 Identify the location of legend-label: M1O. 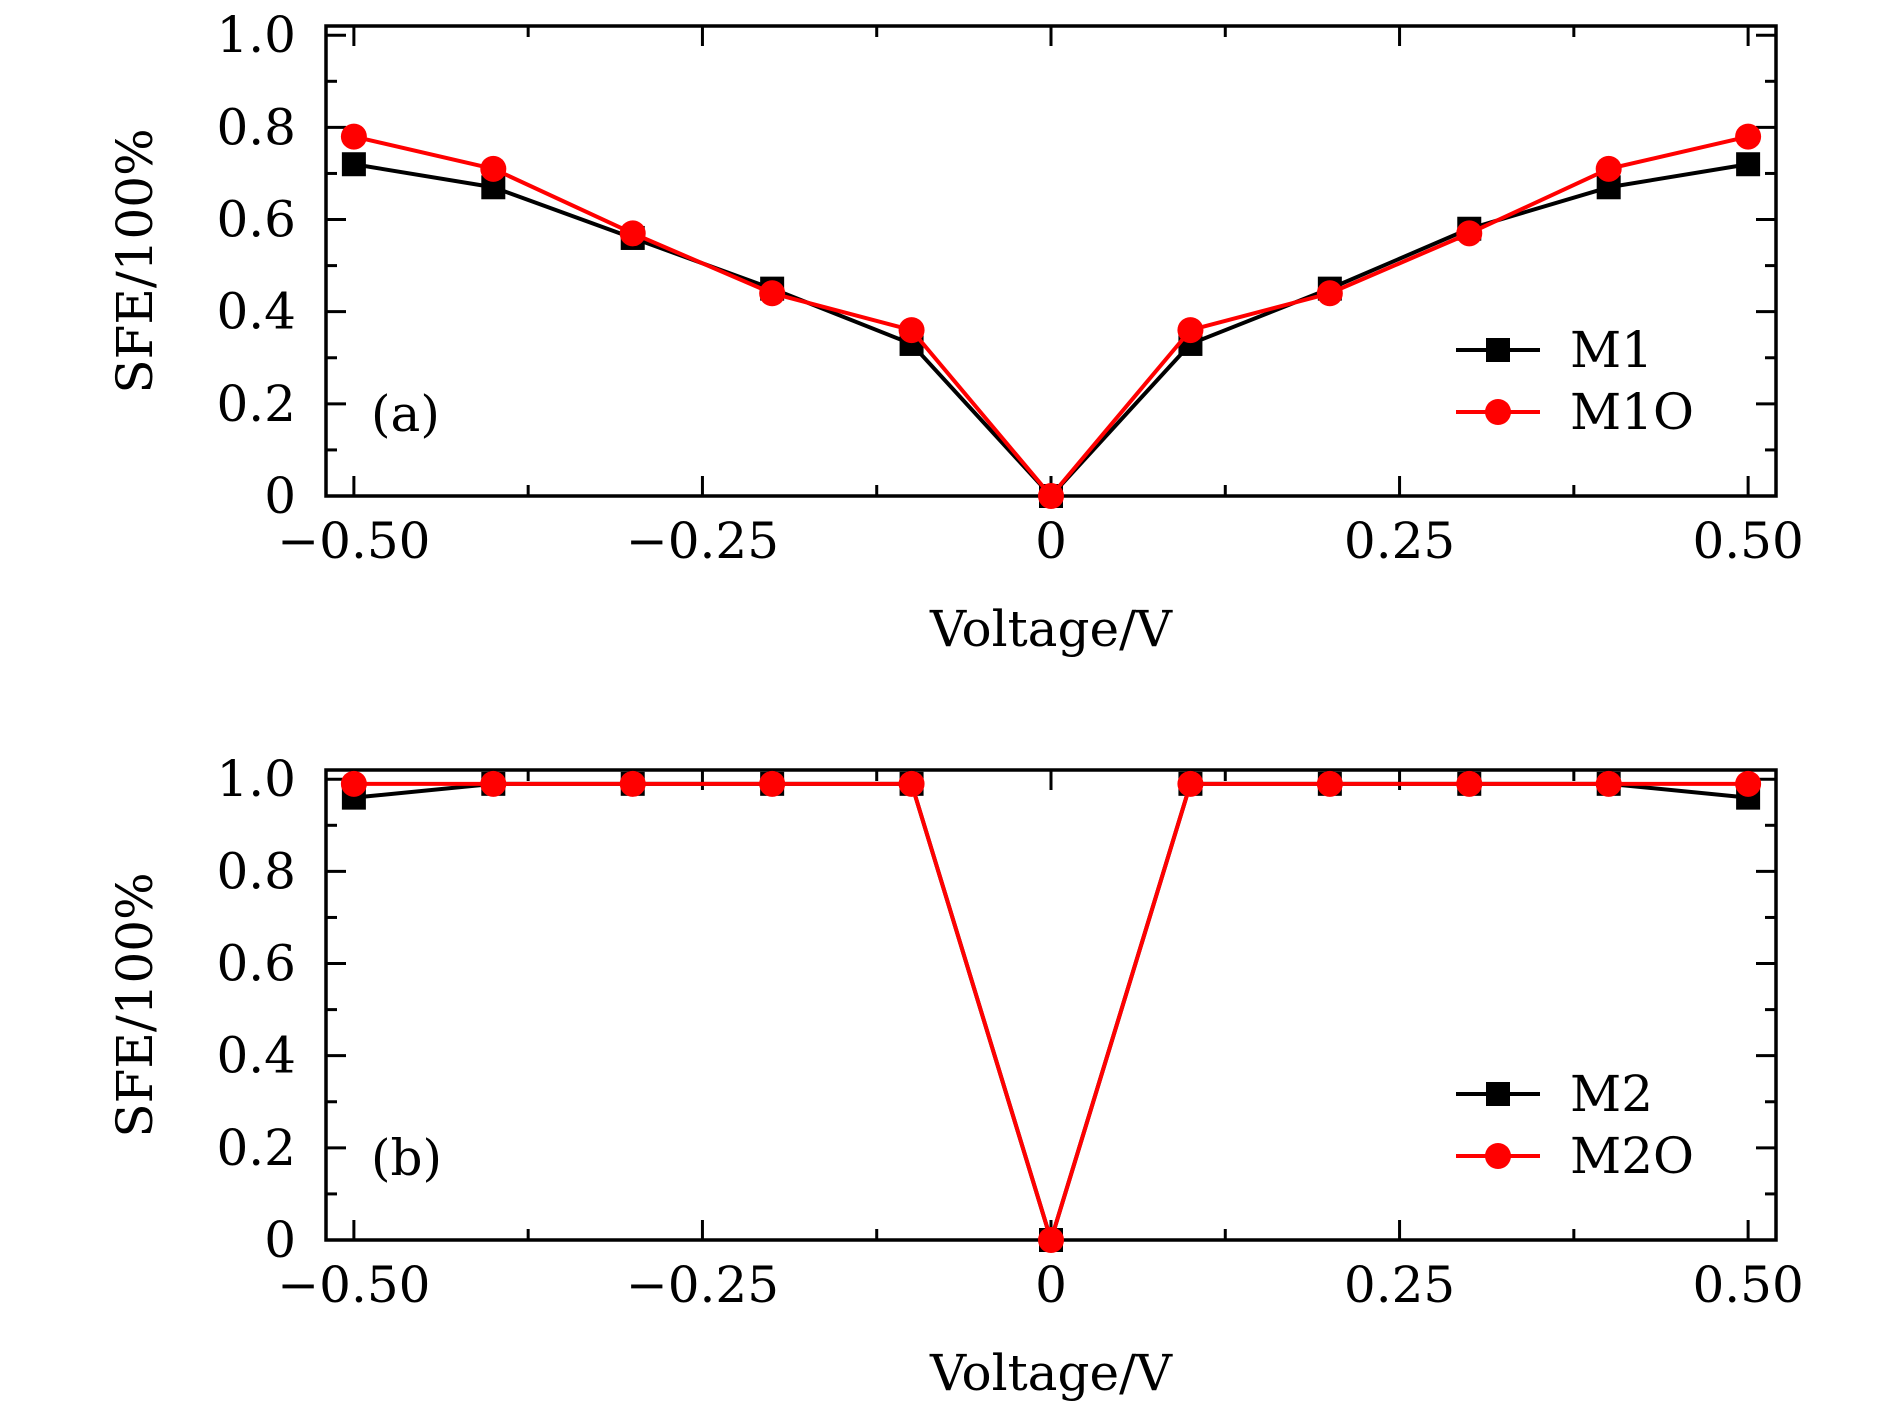
(1632, 412).